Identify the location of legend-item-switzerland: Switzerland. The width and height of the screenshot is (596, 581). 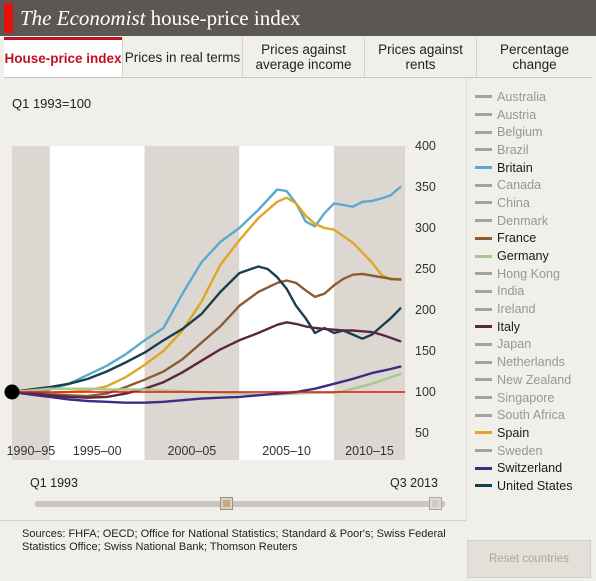
(534, 468).